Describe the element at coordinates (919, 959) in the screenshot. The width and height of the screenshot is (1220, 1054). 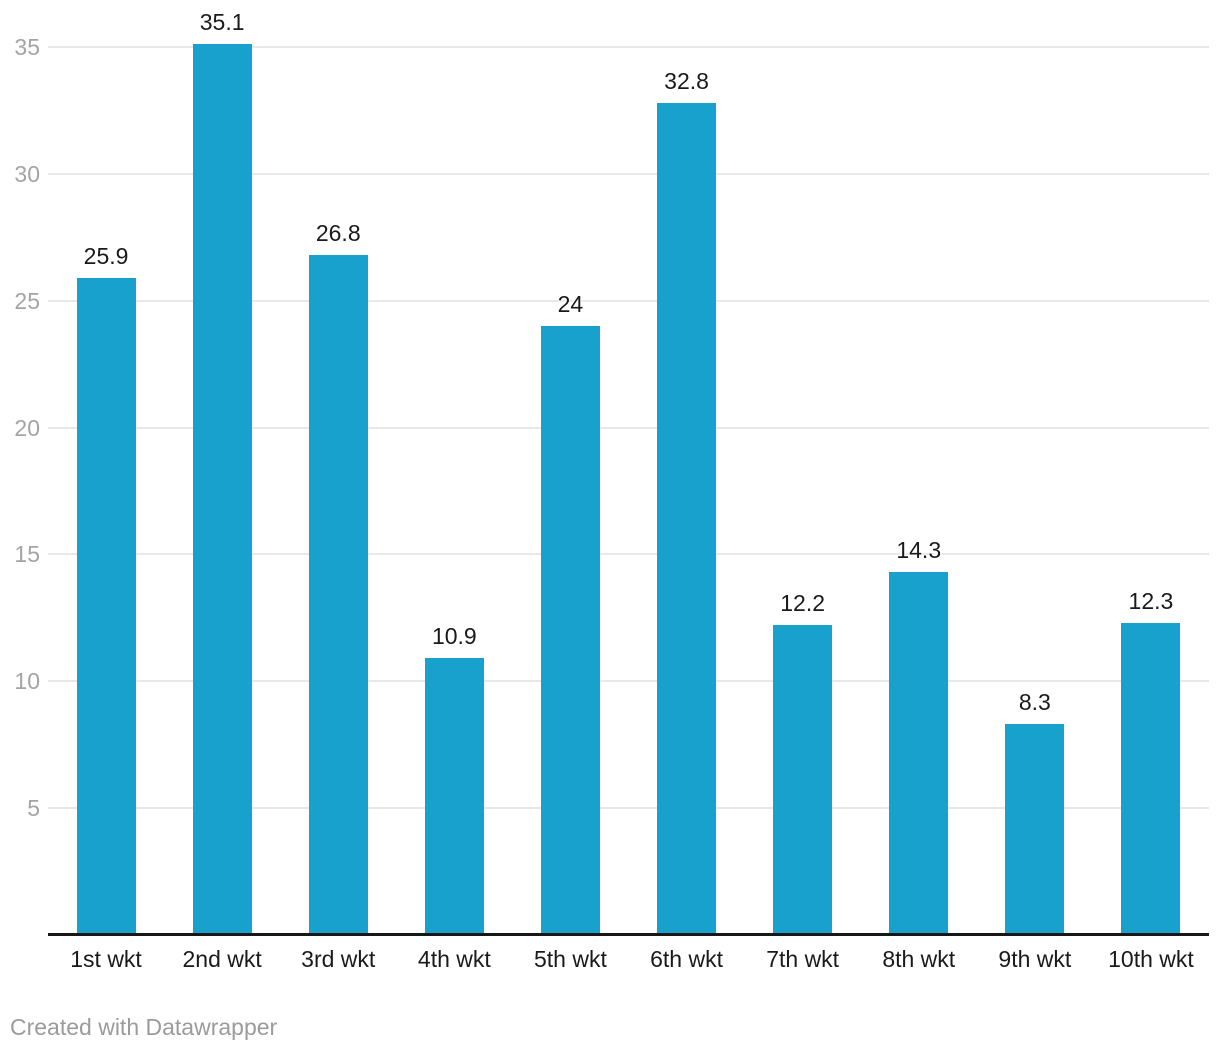
I see `category-label: 8th wkt` at that location.